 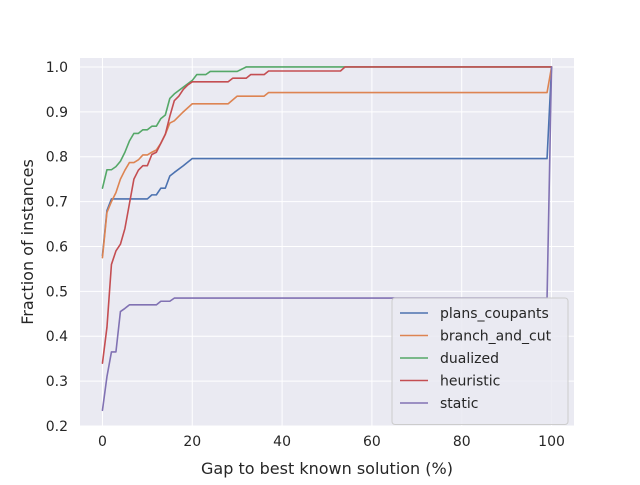 What do you see at coordinates (462, 442) in the screenshot?
I see `x-tick-label: 80` at bounding box center [462, 442].